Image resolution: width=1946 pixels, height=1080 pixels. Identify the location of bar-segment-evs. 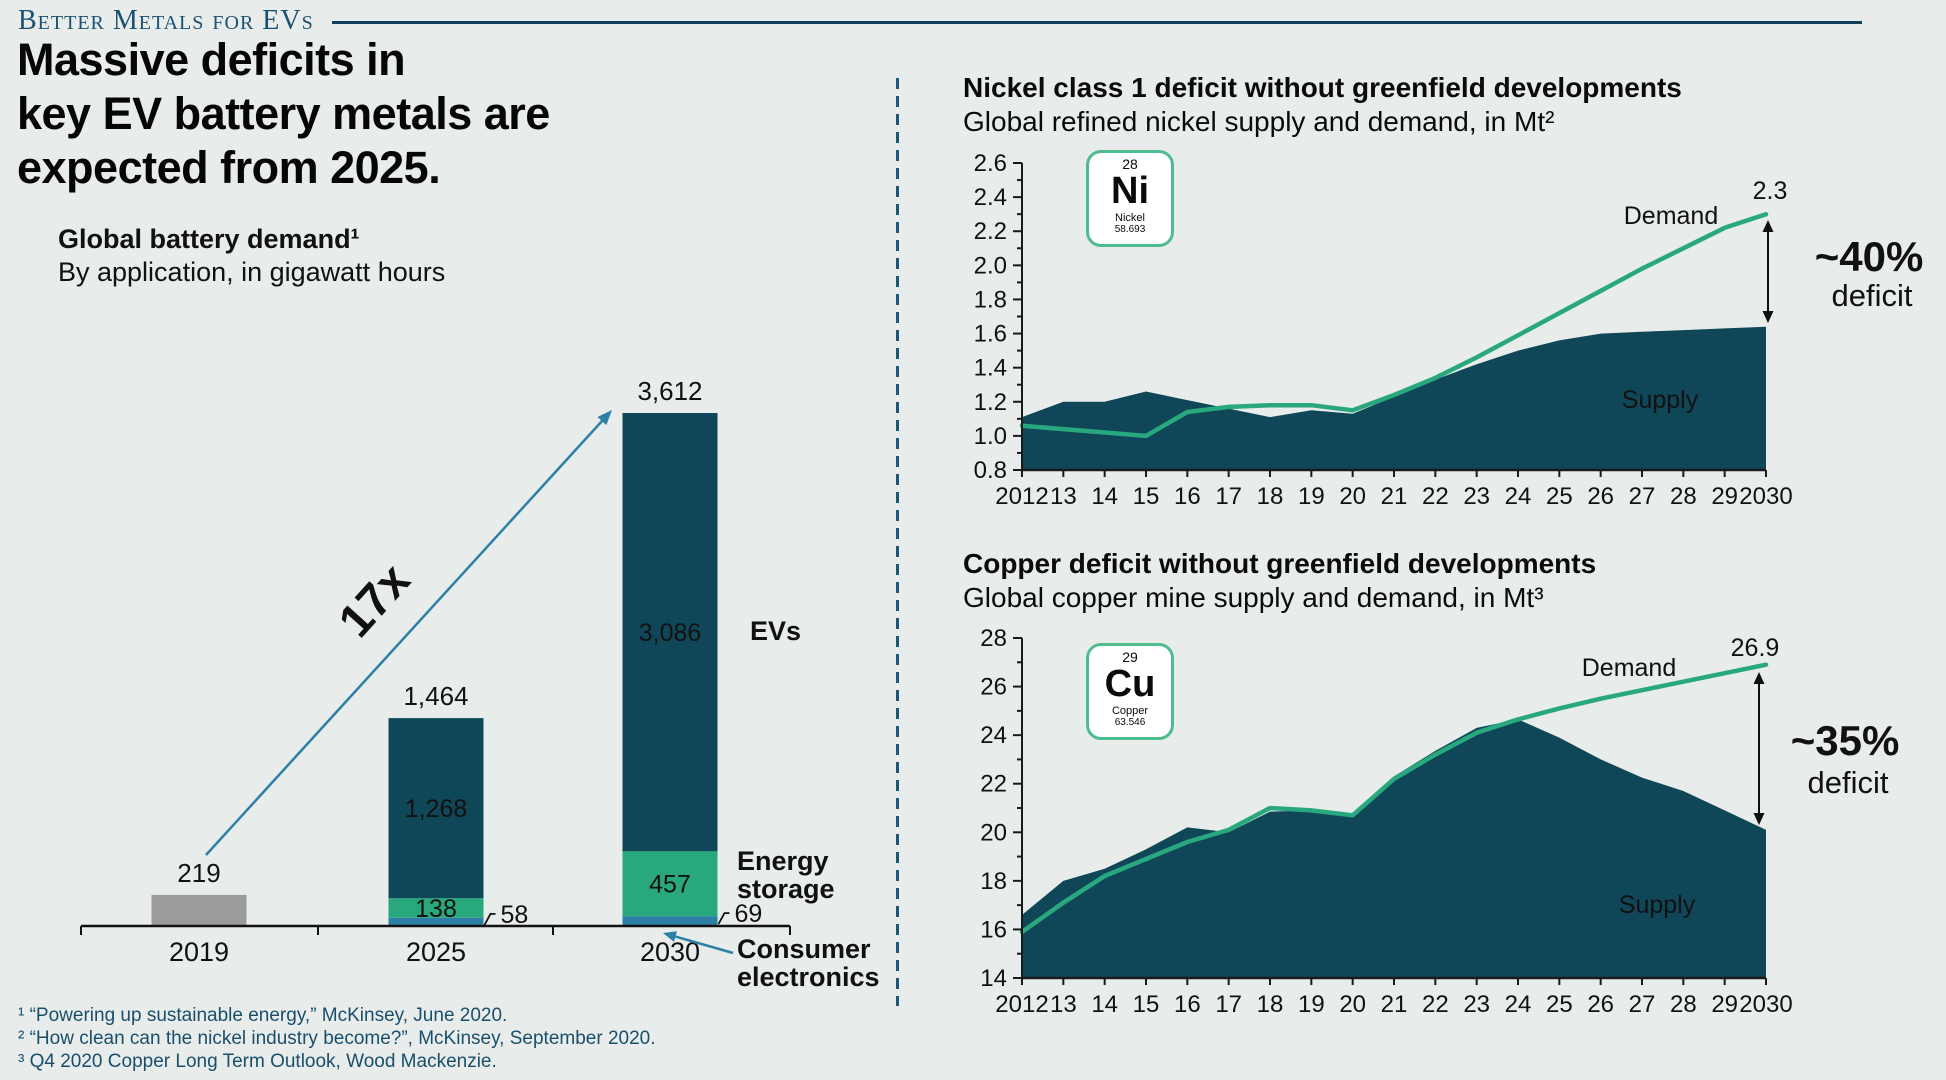
(670, 632).